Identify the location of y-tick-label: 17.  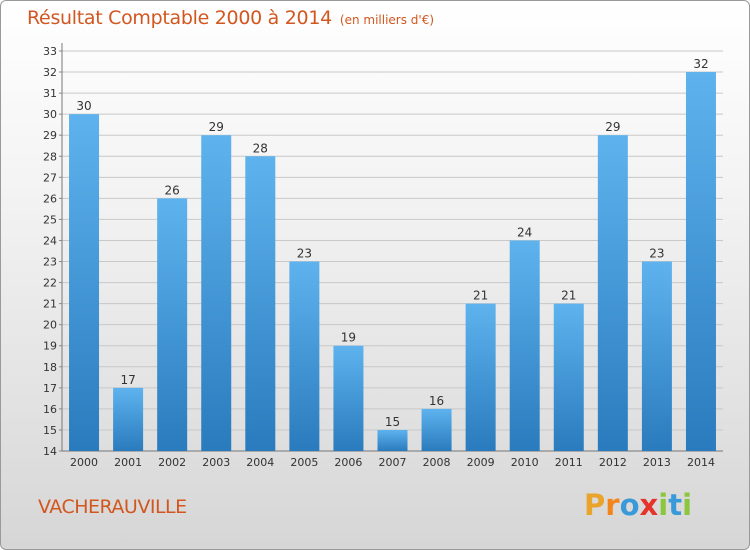
(50, 388).